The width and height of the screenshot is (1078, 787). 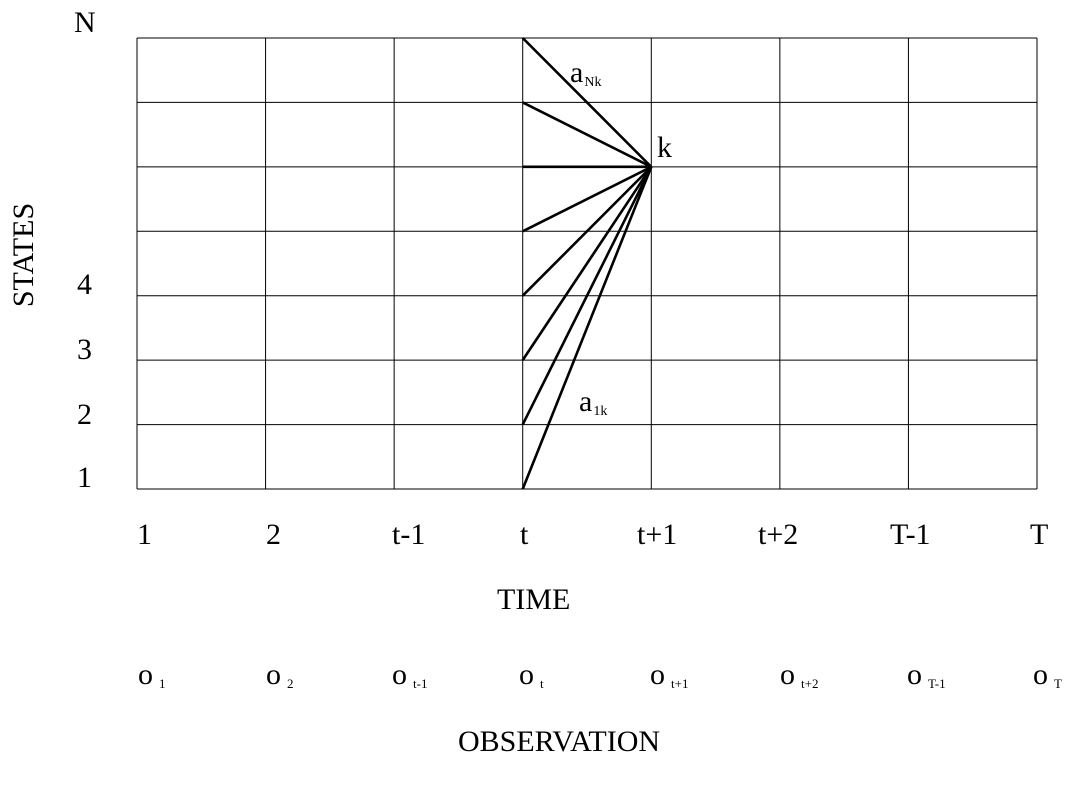 I want to click on observation-o-t-minus-1-upper: o T-1, so click(x=926, y=674).